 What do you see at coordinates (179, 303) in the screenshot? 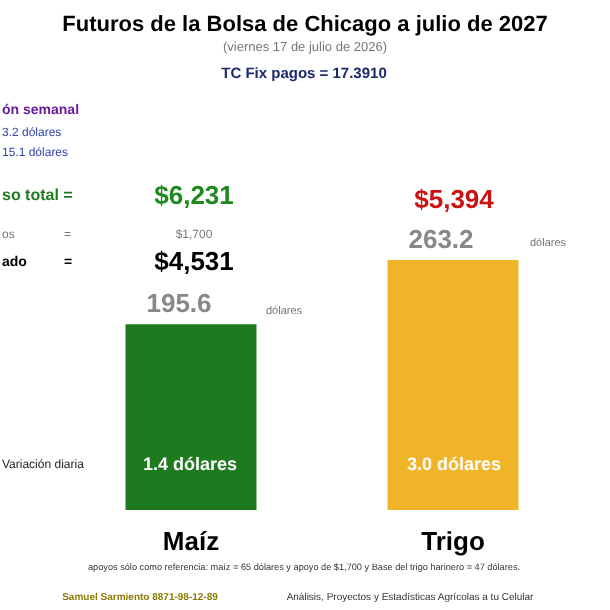
I see `data-label: 195.6` at bounding box center [179, 303].